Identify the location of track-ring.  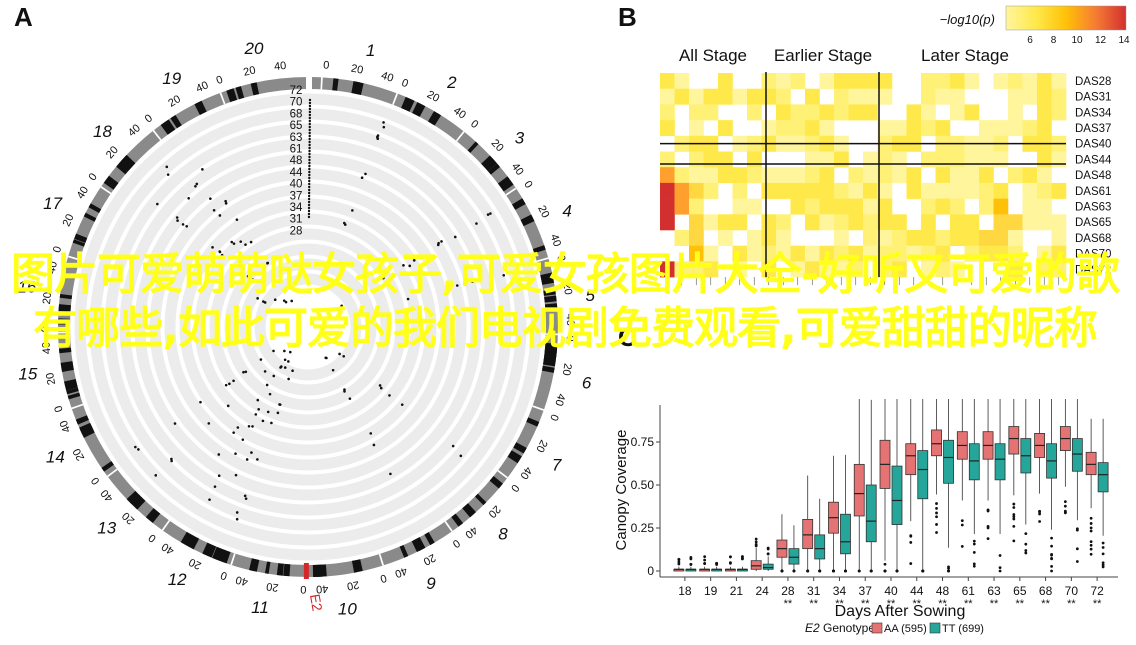
(308, 327).